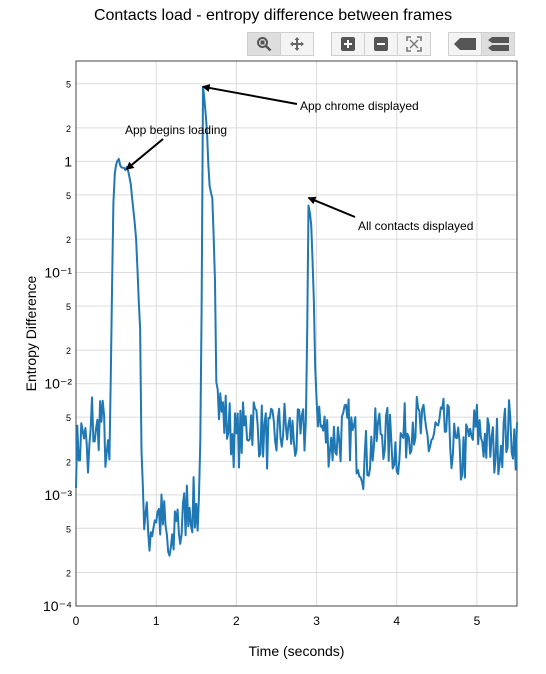 The height and width of the screenshot is (674, 546). What do you see at coordinates (57, 606) in the screenshot?
I see `y-tick-label: 10⁻⁴` at bounding box center [57, 606].